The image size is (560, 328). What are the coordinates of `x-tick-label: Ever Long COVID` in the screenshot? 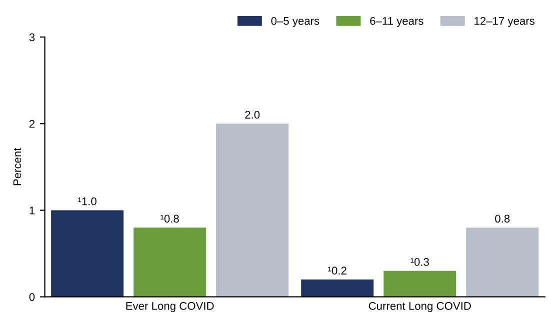 It's located at (170, 307).